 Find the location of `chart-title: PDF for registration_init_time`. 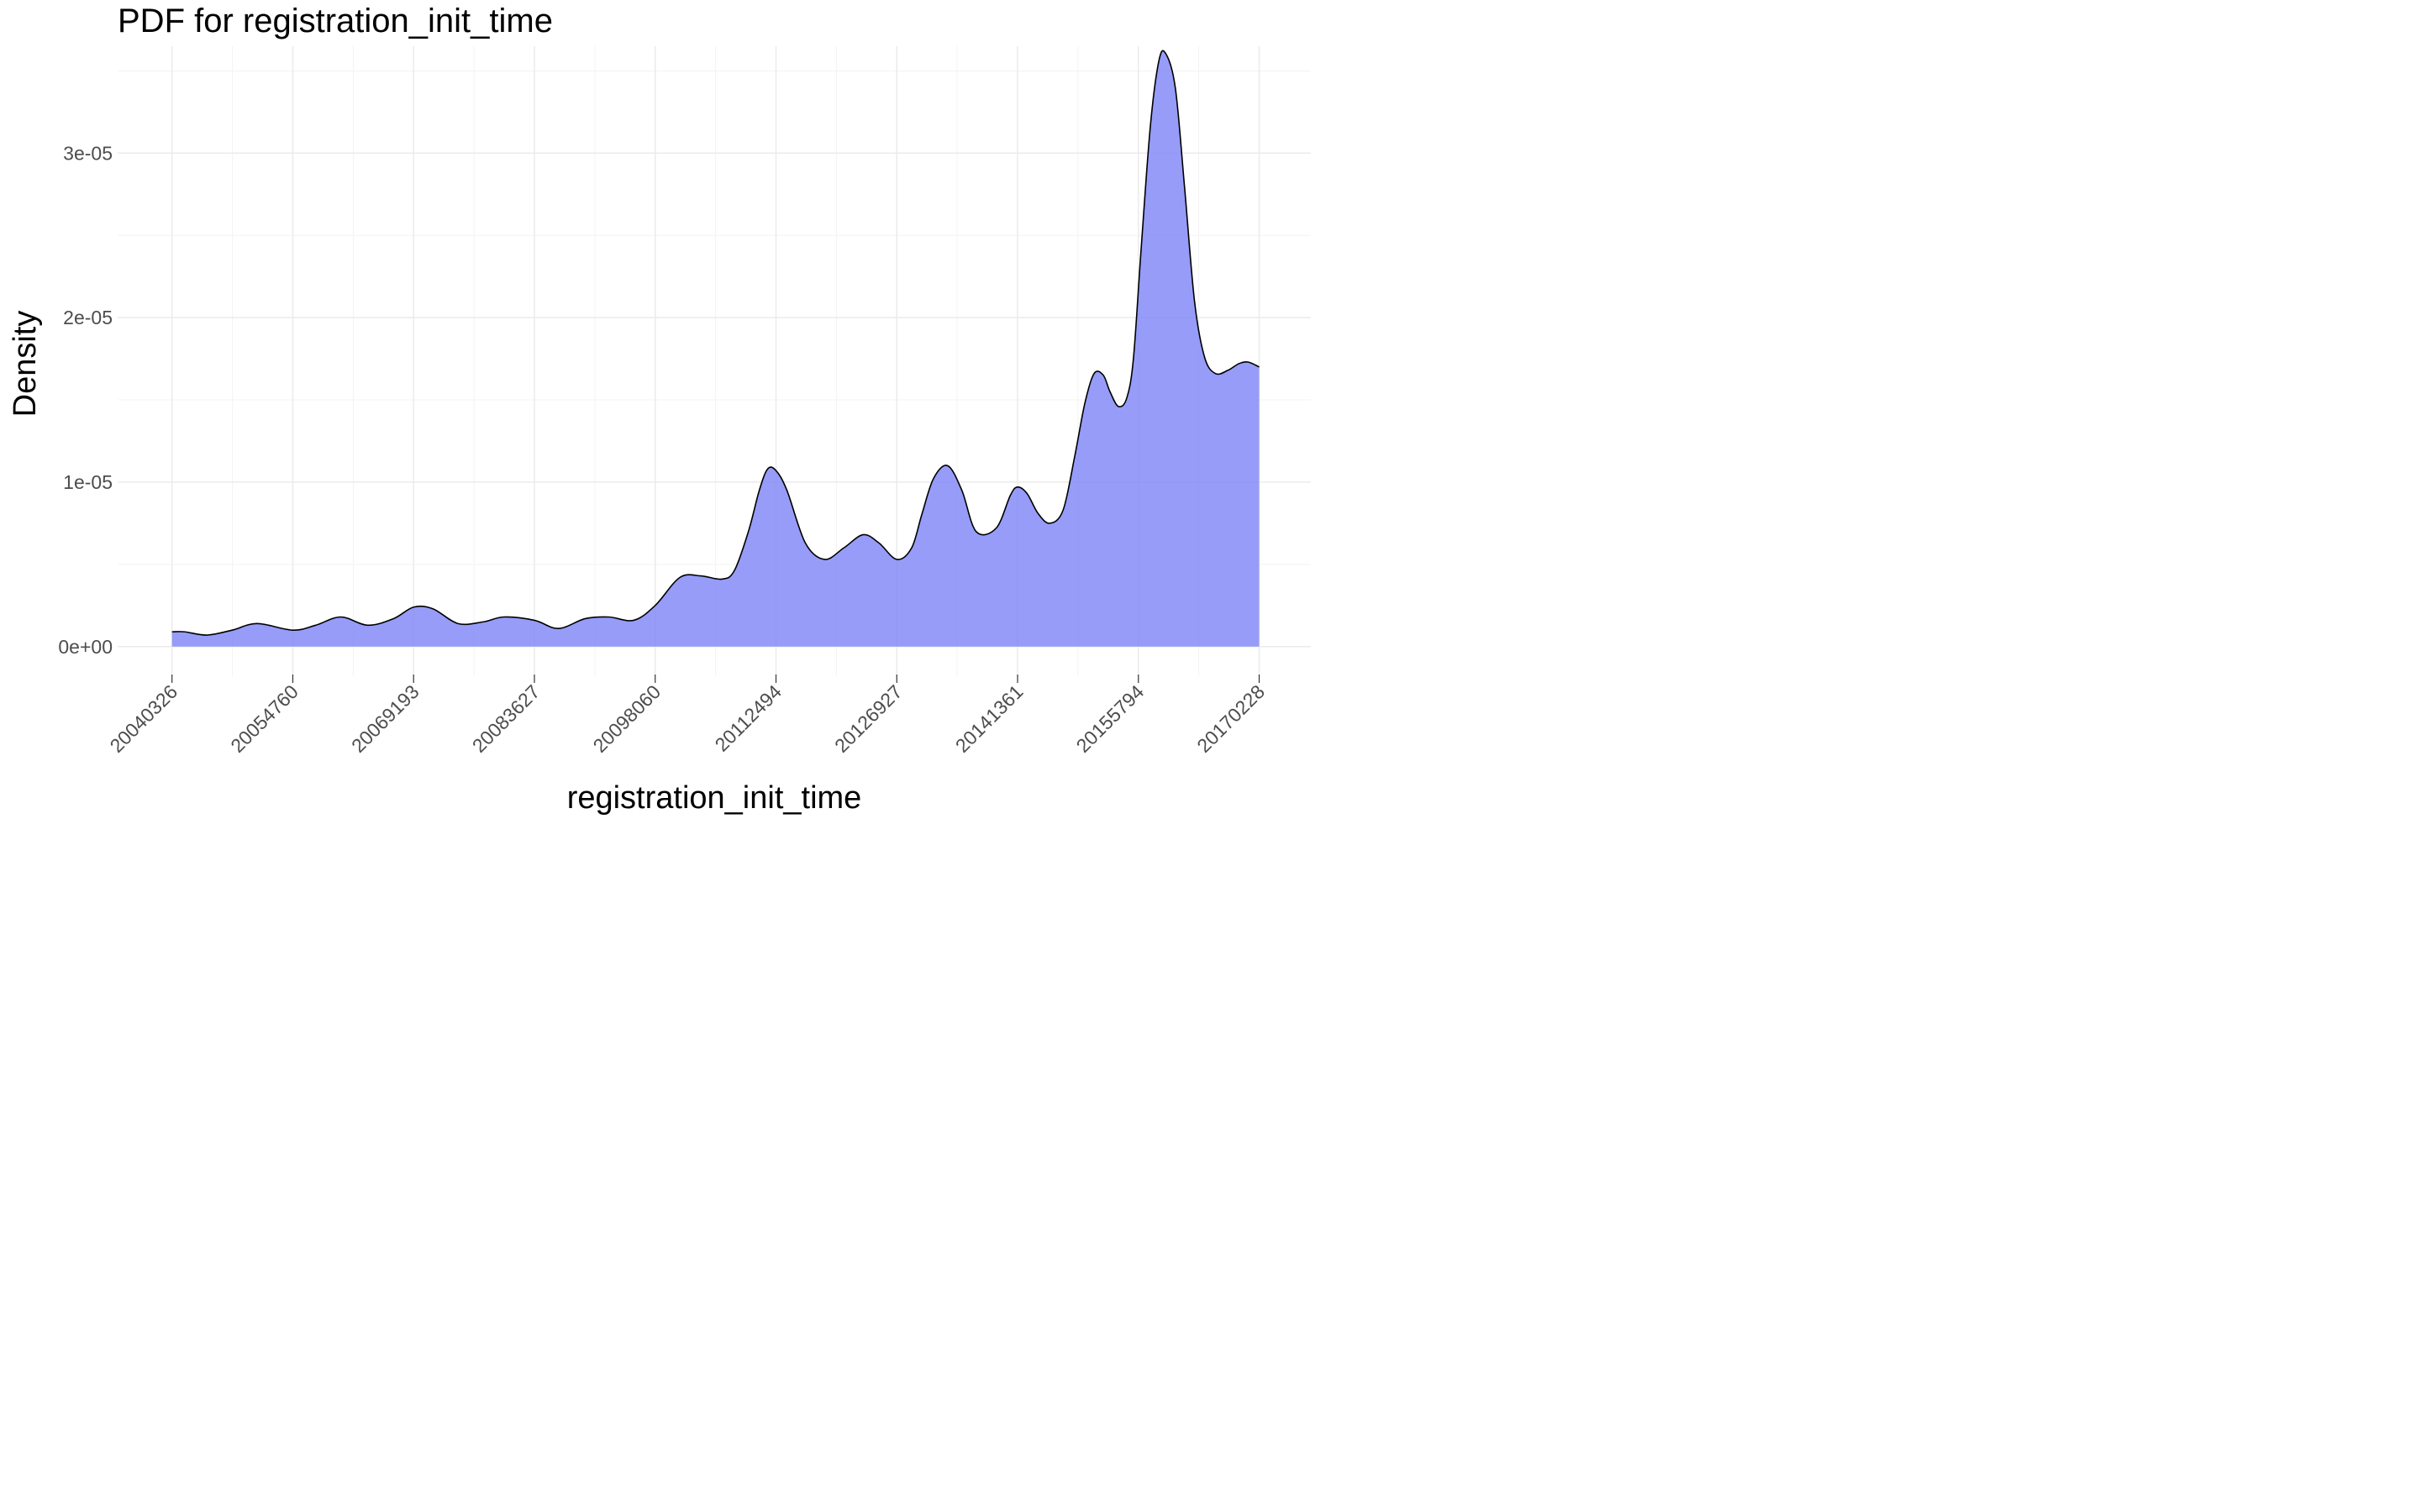

chart-title: PDF for registration_init_time is located at coordinates (336, 21).